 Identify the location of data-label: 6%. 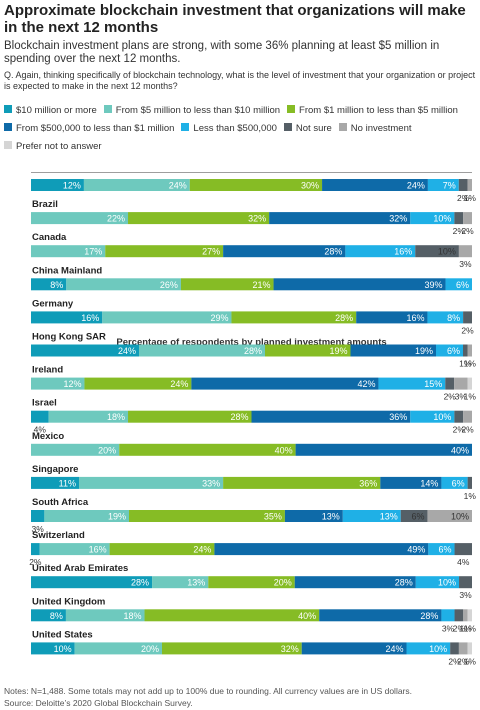
(445, 550).